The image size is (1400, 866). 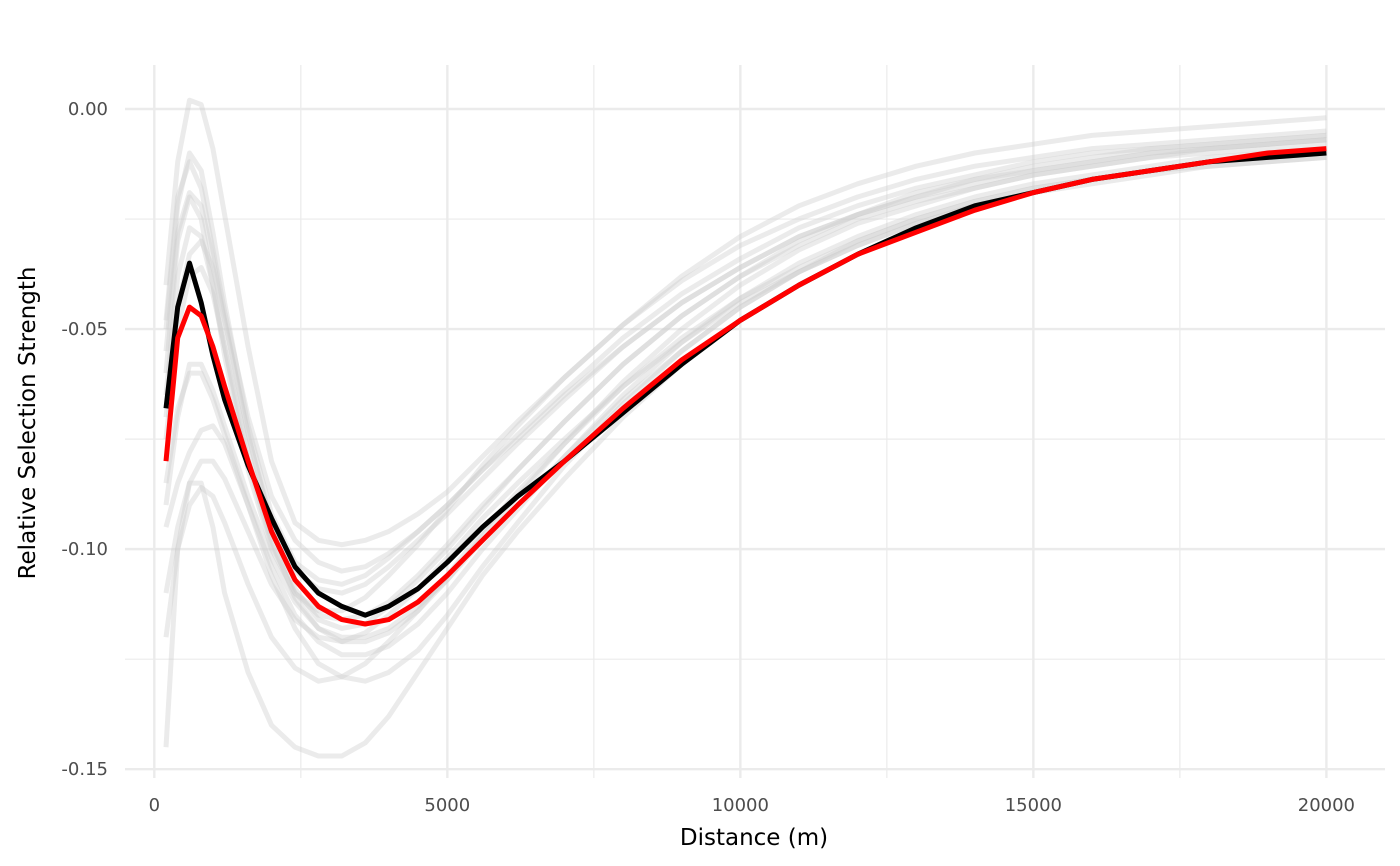 I want to click on y-tick-label: -0.10, so click(x=84, y=549).